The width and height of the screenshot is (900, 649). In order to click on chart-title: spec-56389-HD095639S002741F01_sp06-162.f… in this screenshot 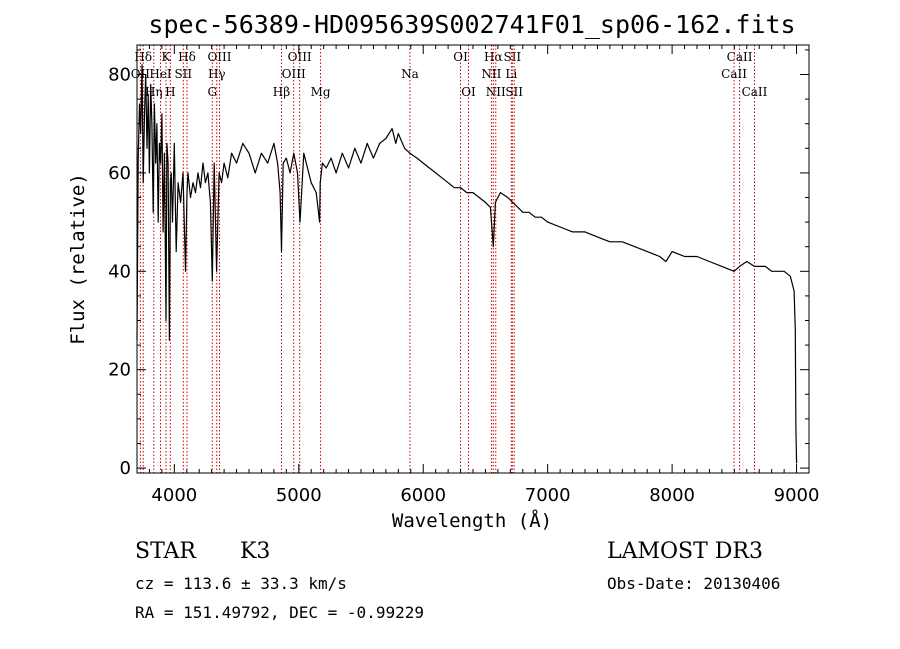, I will do `click(471, 24)`.